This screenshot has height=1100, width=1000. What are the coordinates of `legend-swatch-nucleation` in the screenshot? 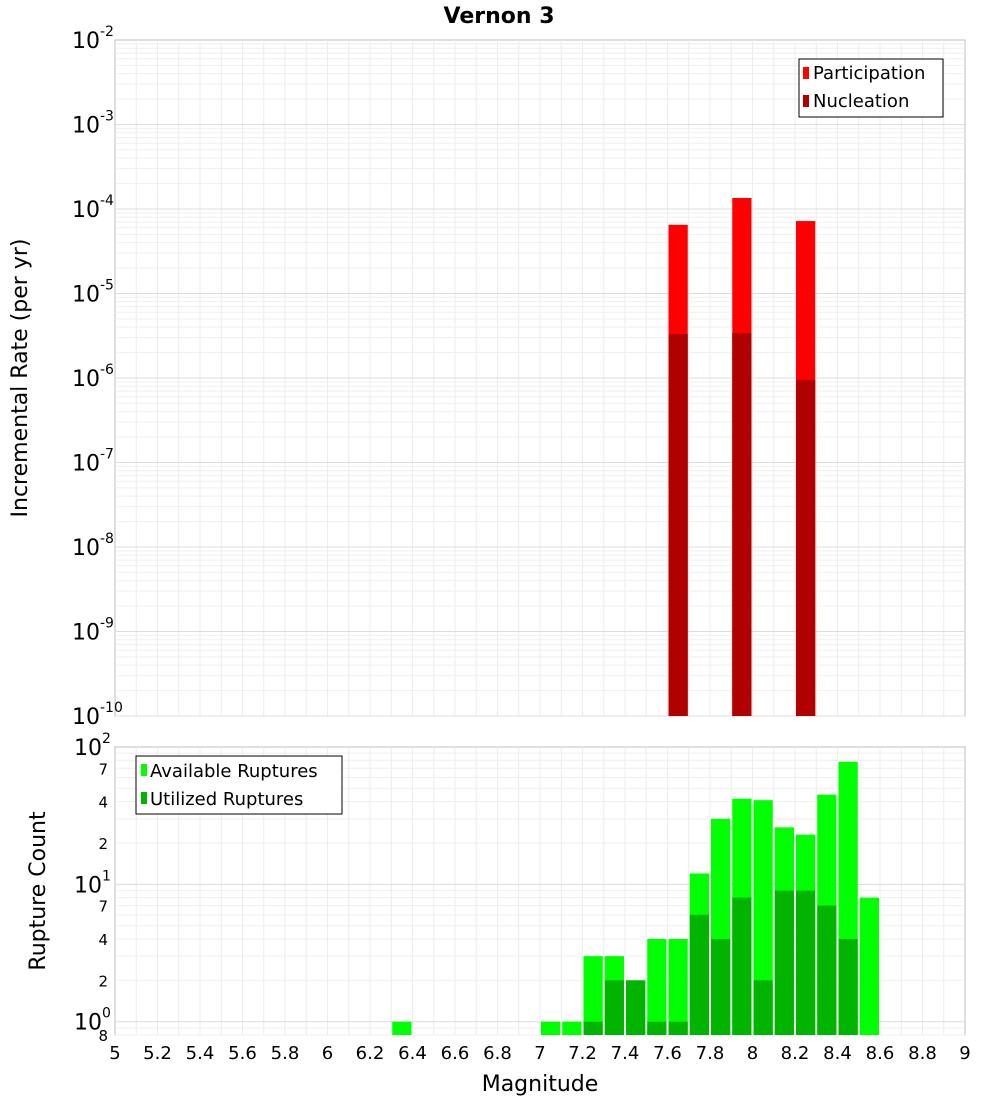 It's located at (806, 101).